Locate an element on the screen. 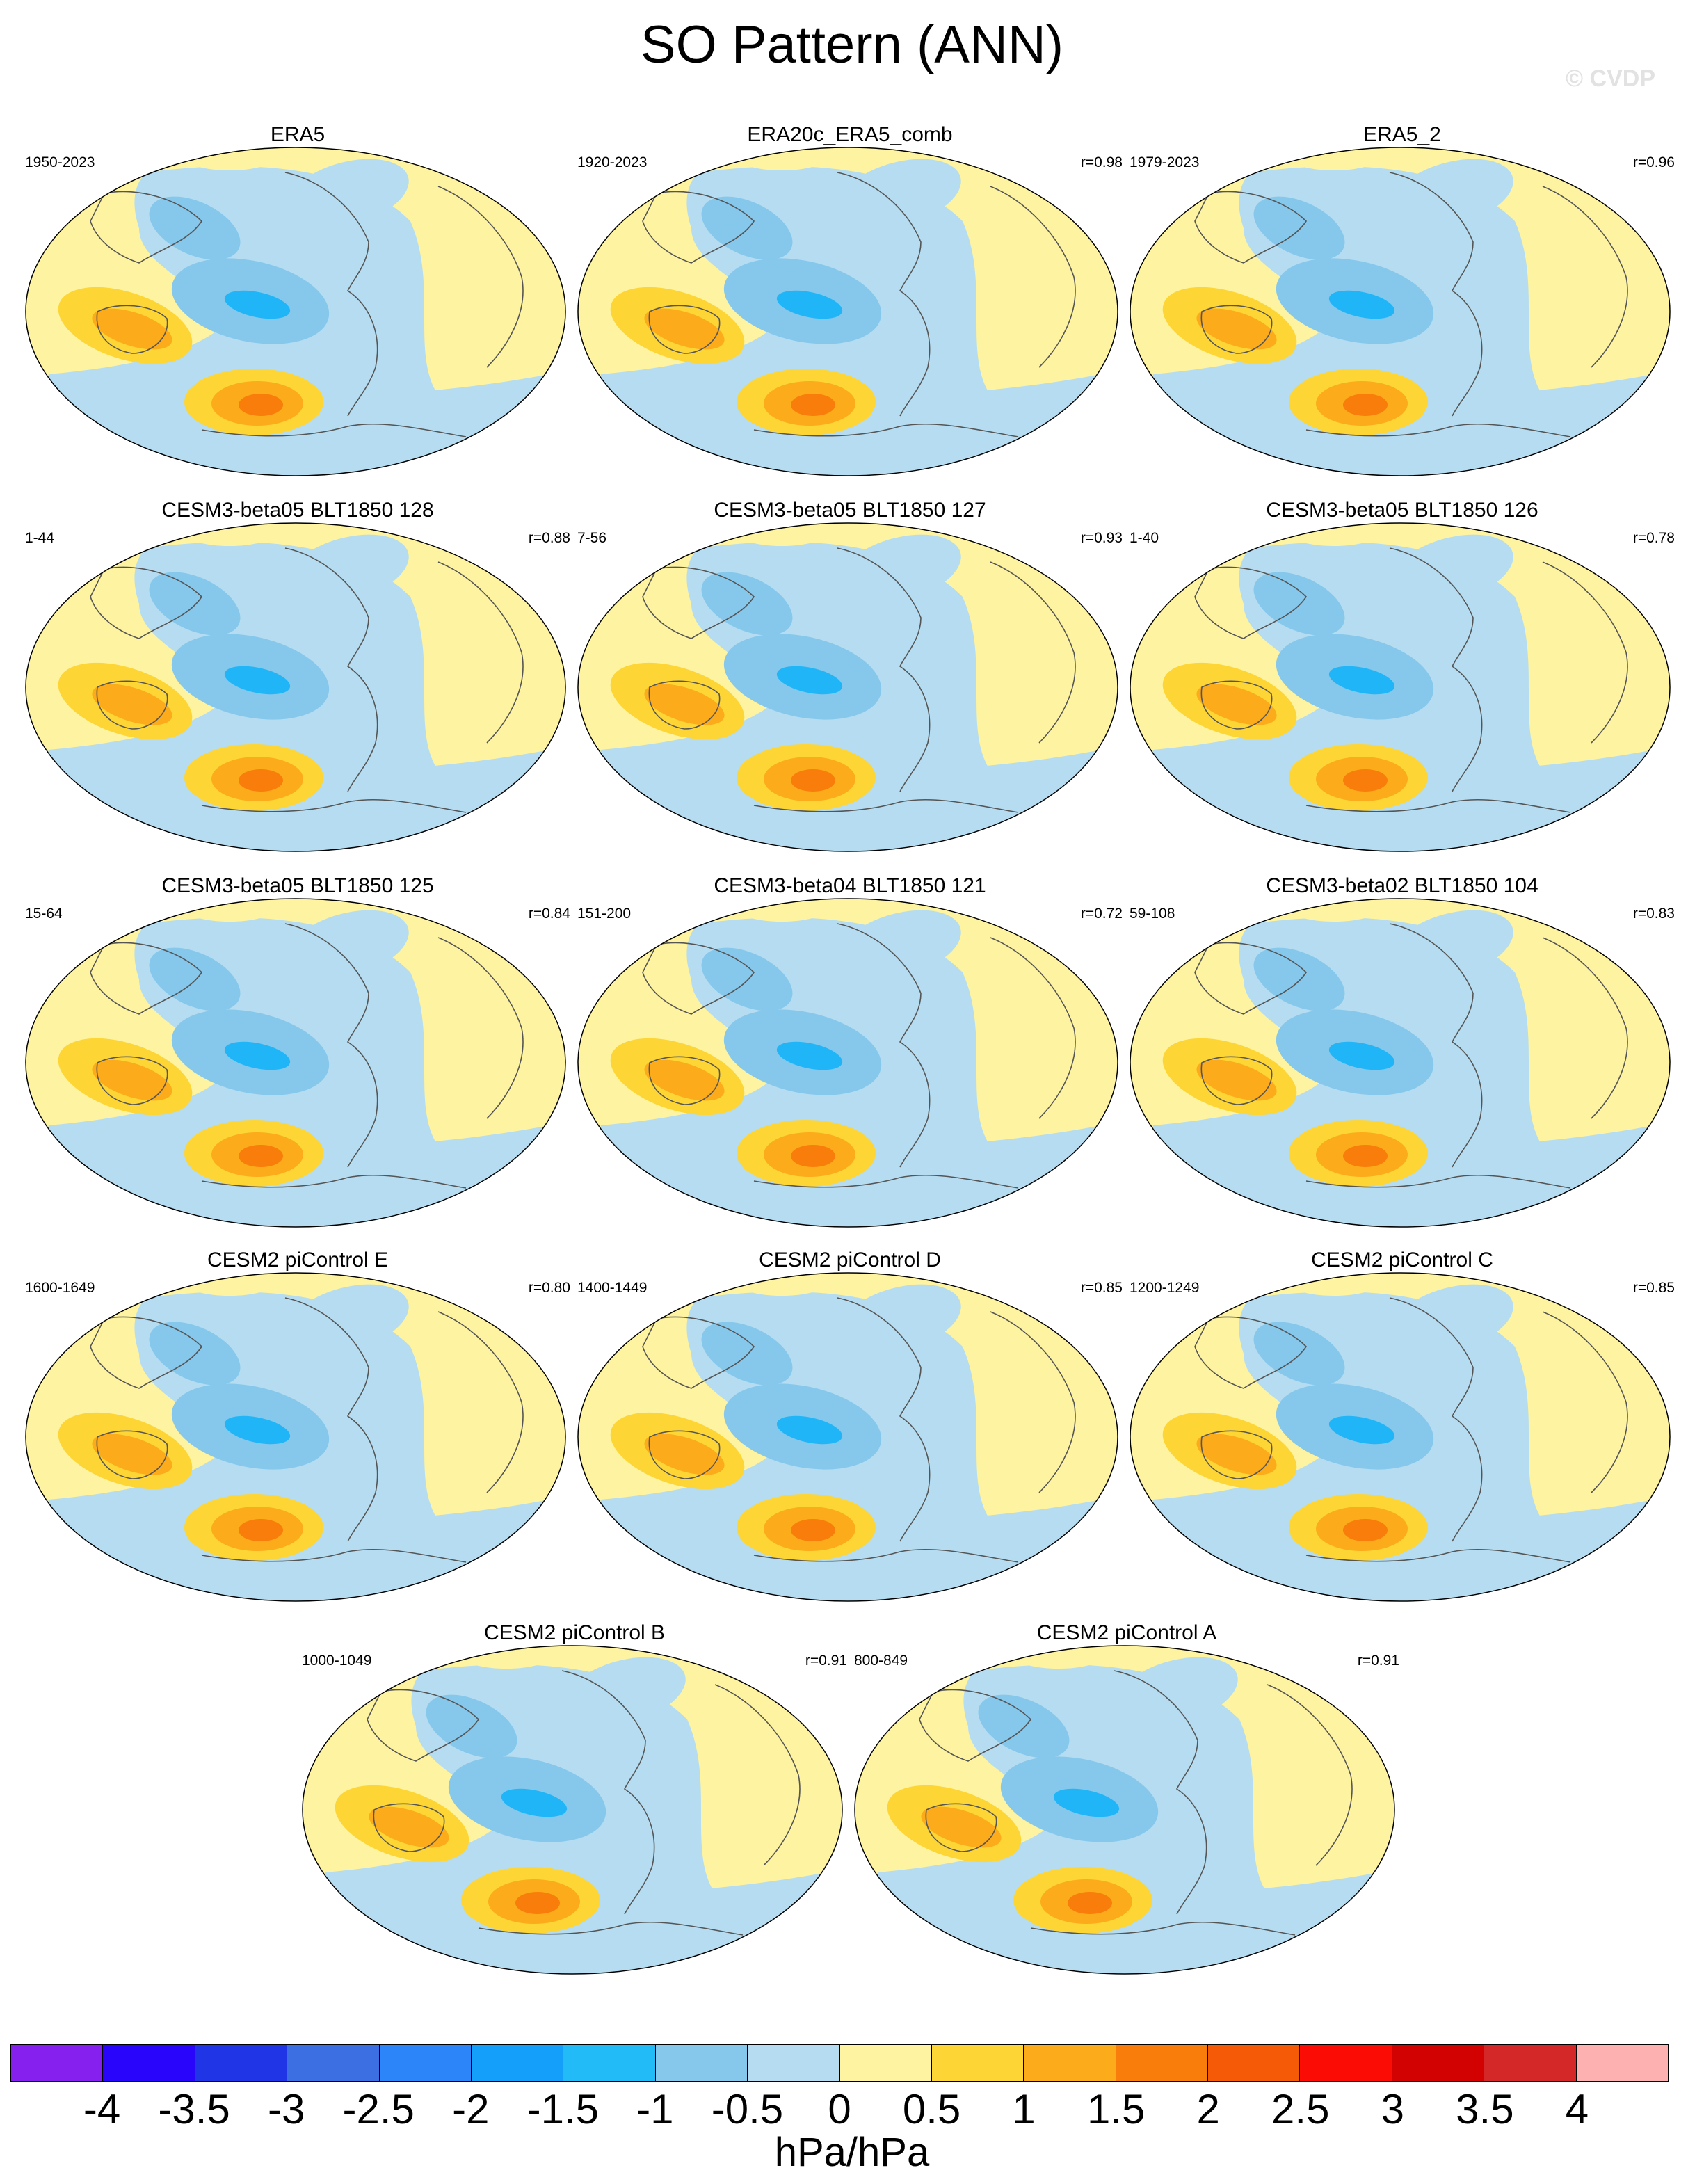 This screenshot has width=1704, height=2184. colorbar-tick-label: 2.5 is located at coordinates (1300, 2109).